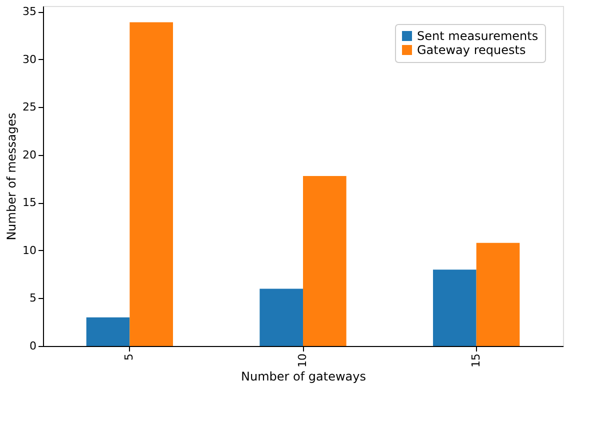  I want to click on y-tick-label: 20, so click(29, 155).